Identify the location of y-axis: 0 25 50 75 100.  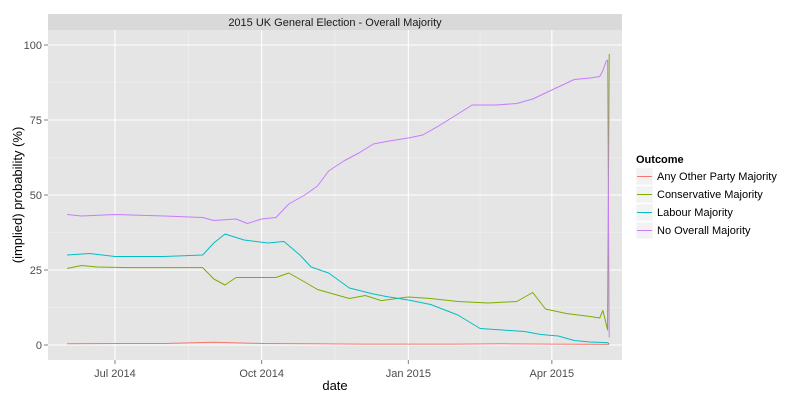
(36, 196).